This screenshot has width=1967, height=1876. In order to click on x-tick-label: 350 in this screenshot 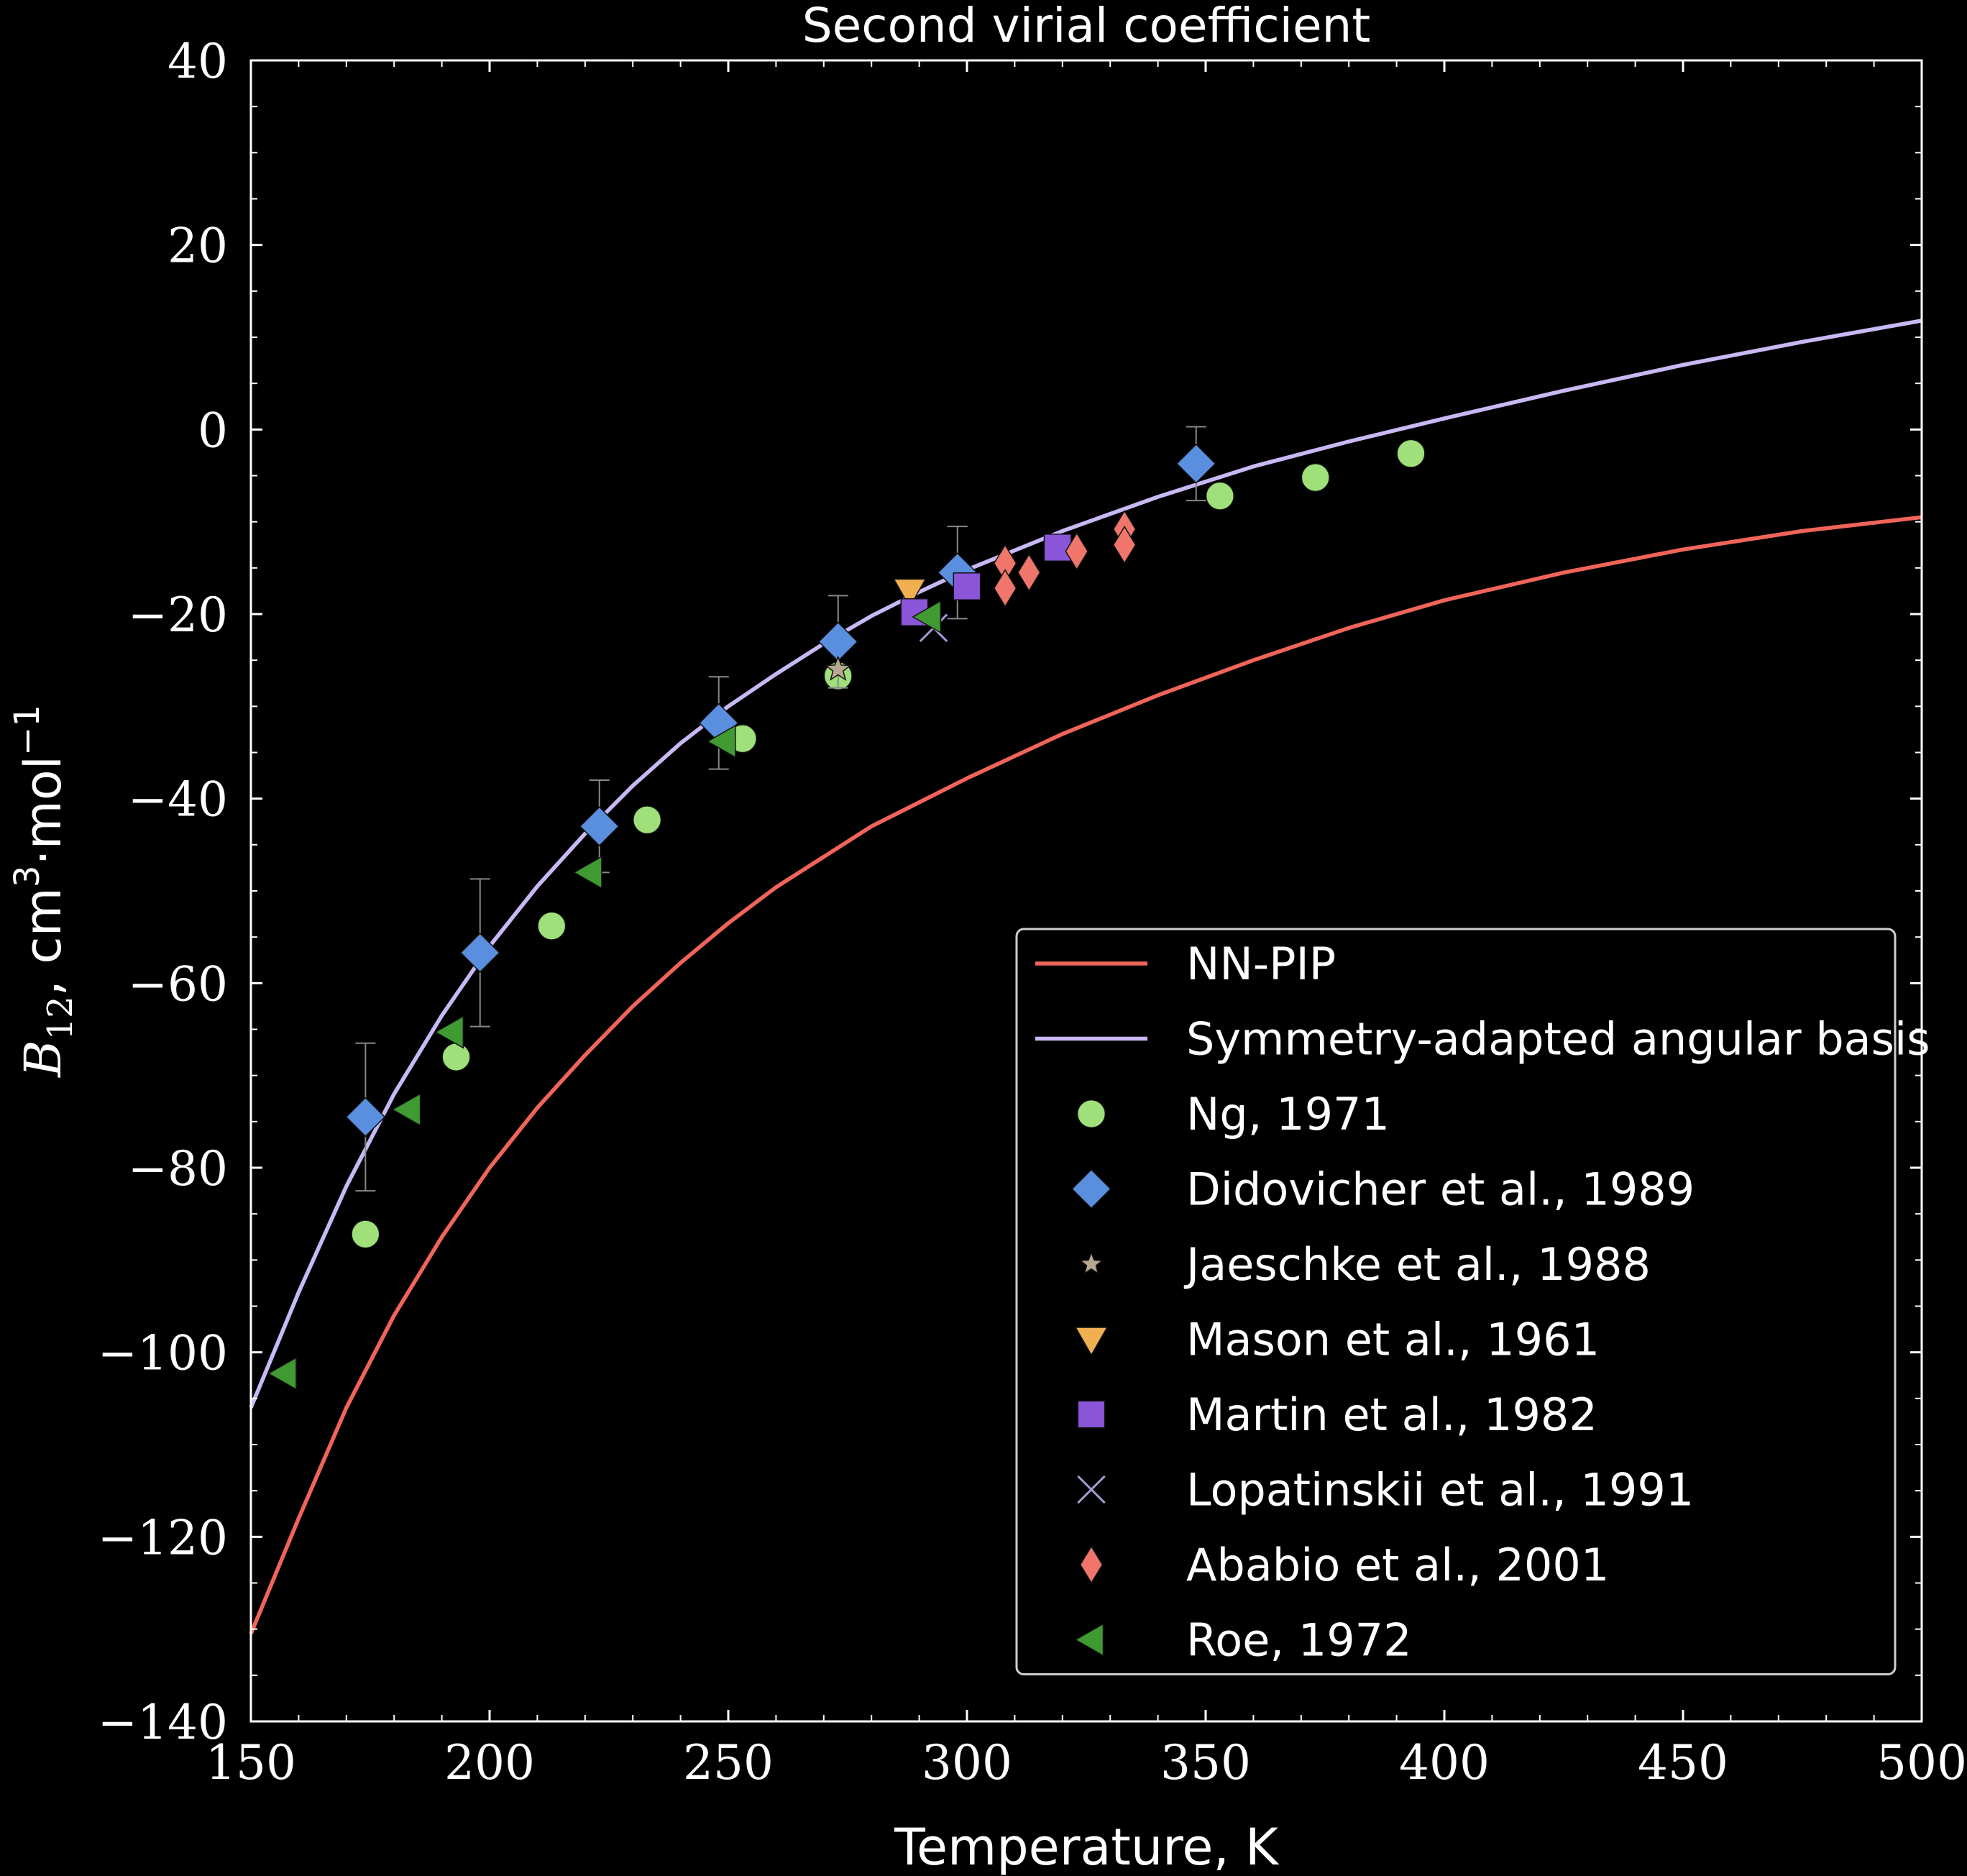, I will do `click(1205, 1762)`.